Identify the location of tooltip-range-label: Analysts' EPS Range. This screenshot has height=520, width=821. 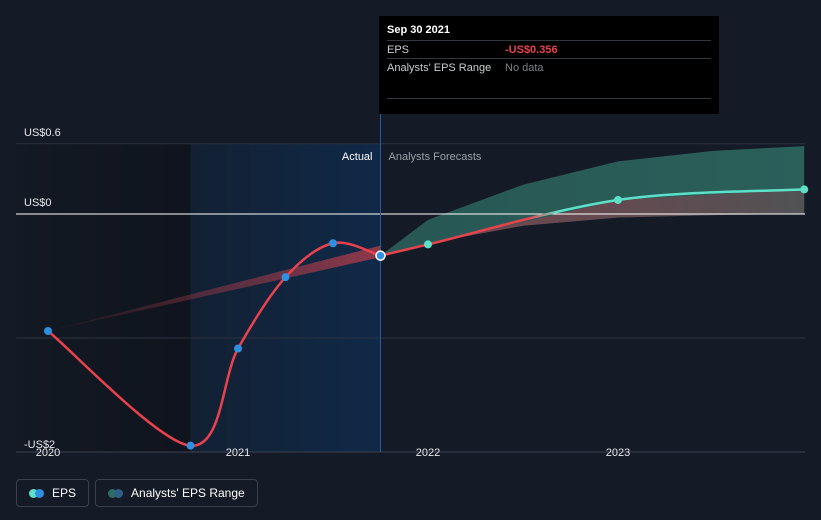
(439, 67).